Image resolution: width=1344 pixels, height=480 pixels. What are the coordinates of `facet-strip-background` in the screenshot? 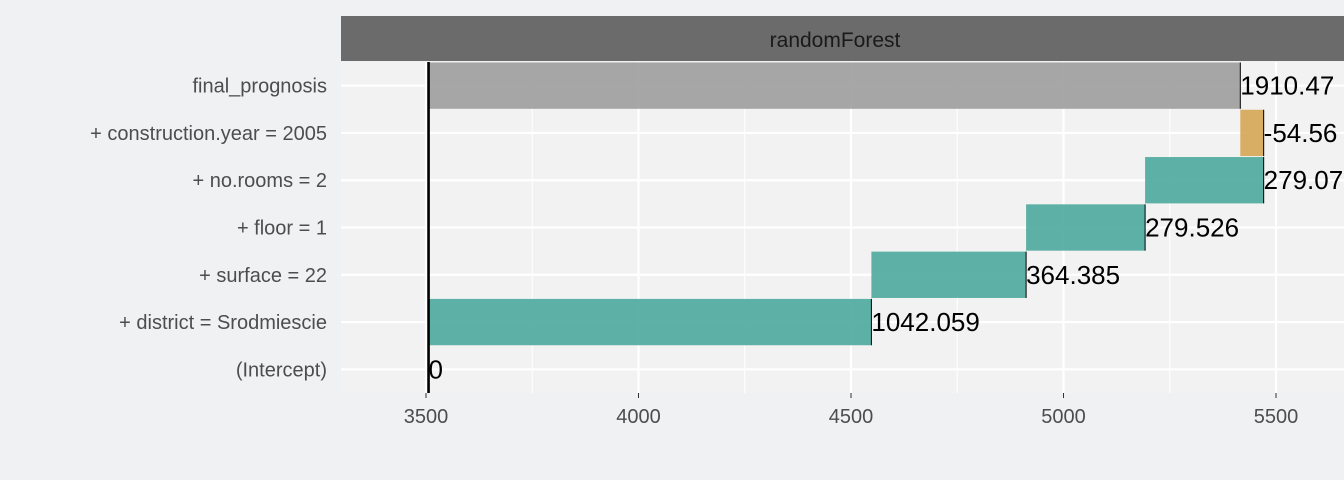 It's located at (842, 38).